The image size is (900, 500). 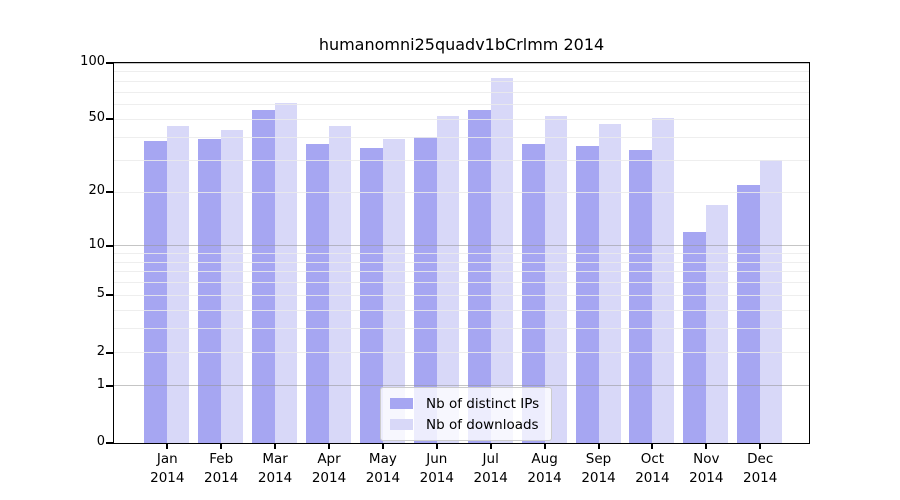 What do you see at coordinates (425, 290) in the screenshot?
I see `bar-distinct-ips-jun` at bounding box center [425, 290].